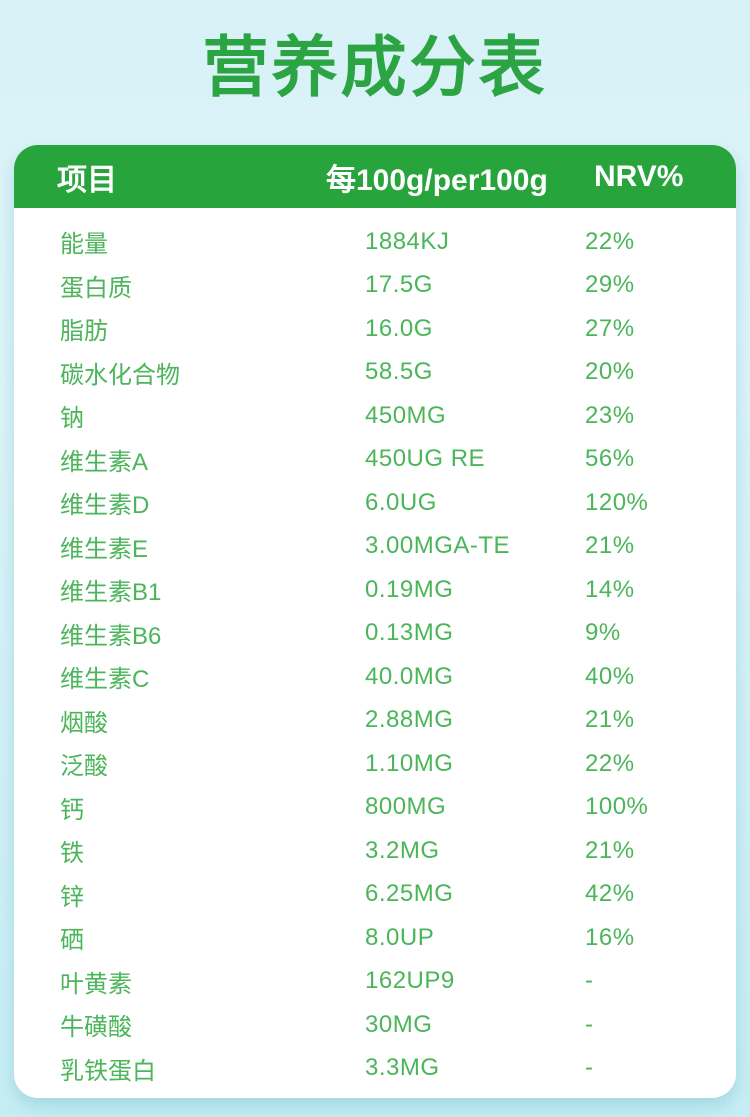 This screenshot has height=1117, width=750. What do you see at coordinates (87, 180) in the screenshot?
I see `header-item-label: 项目` at bounding box center [87, 180].